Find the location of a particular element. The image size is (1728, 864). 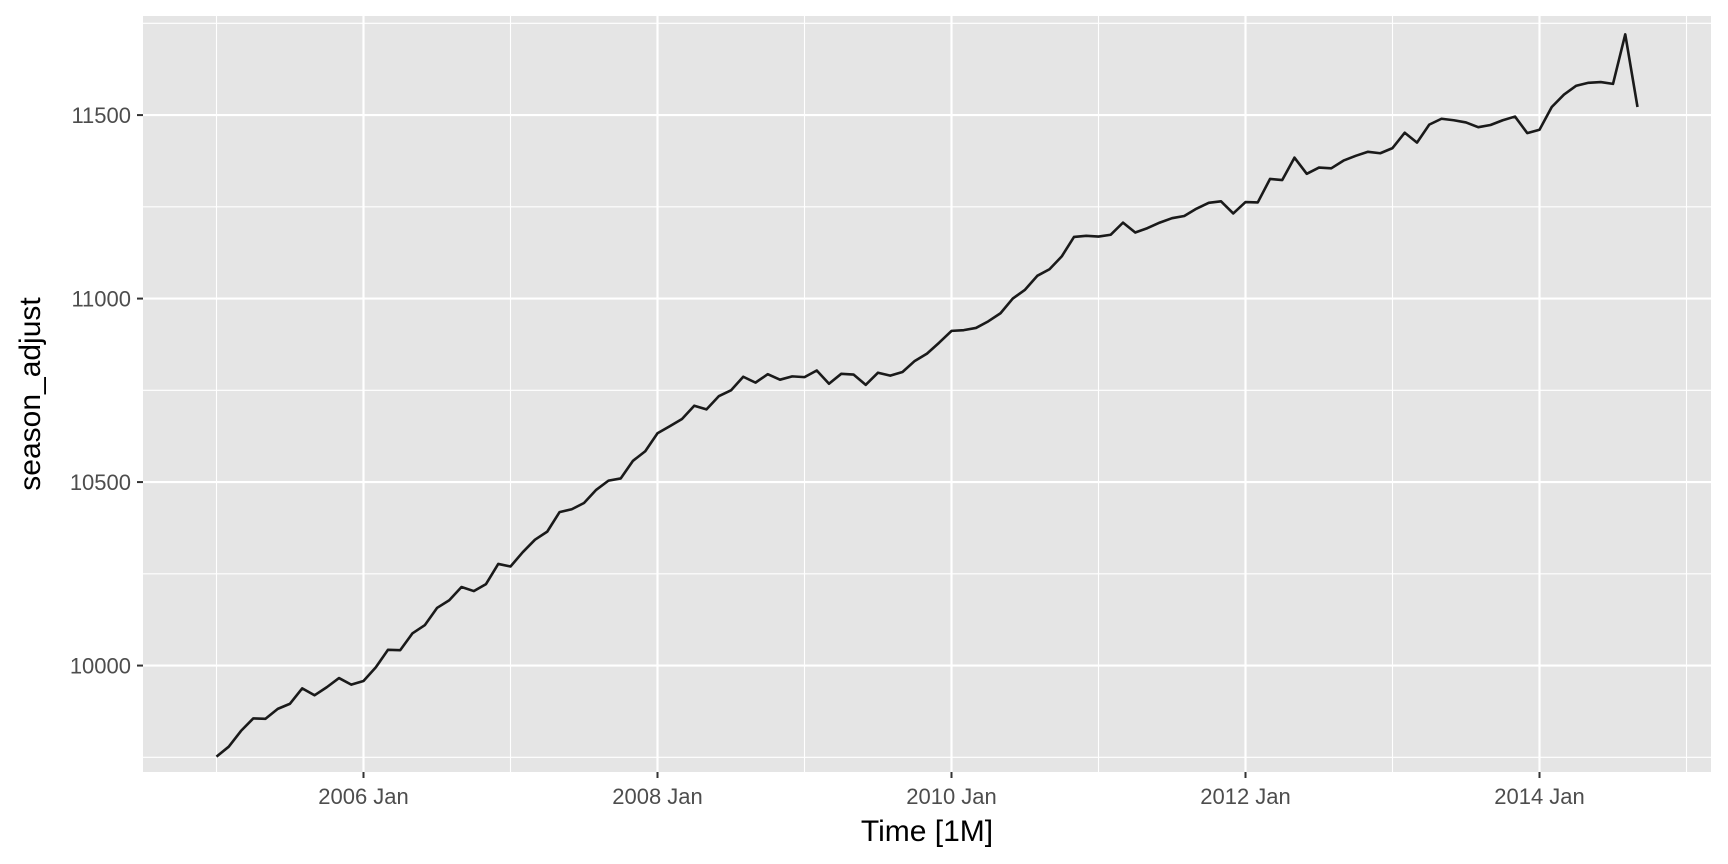

y-tick-labels: 10000 10500 11000 11500 is located at coordinates (100, 390).